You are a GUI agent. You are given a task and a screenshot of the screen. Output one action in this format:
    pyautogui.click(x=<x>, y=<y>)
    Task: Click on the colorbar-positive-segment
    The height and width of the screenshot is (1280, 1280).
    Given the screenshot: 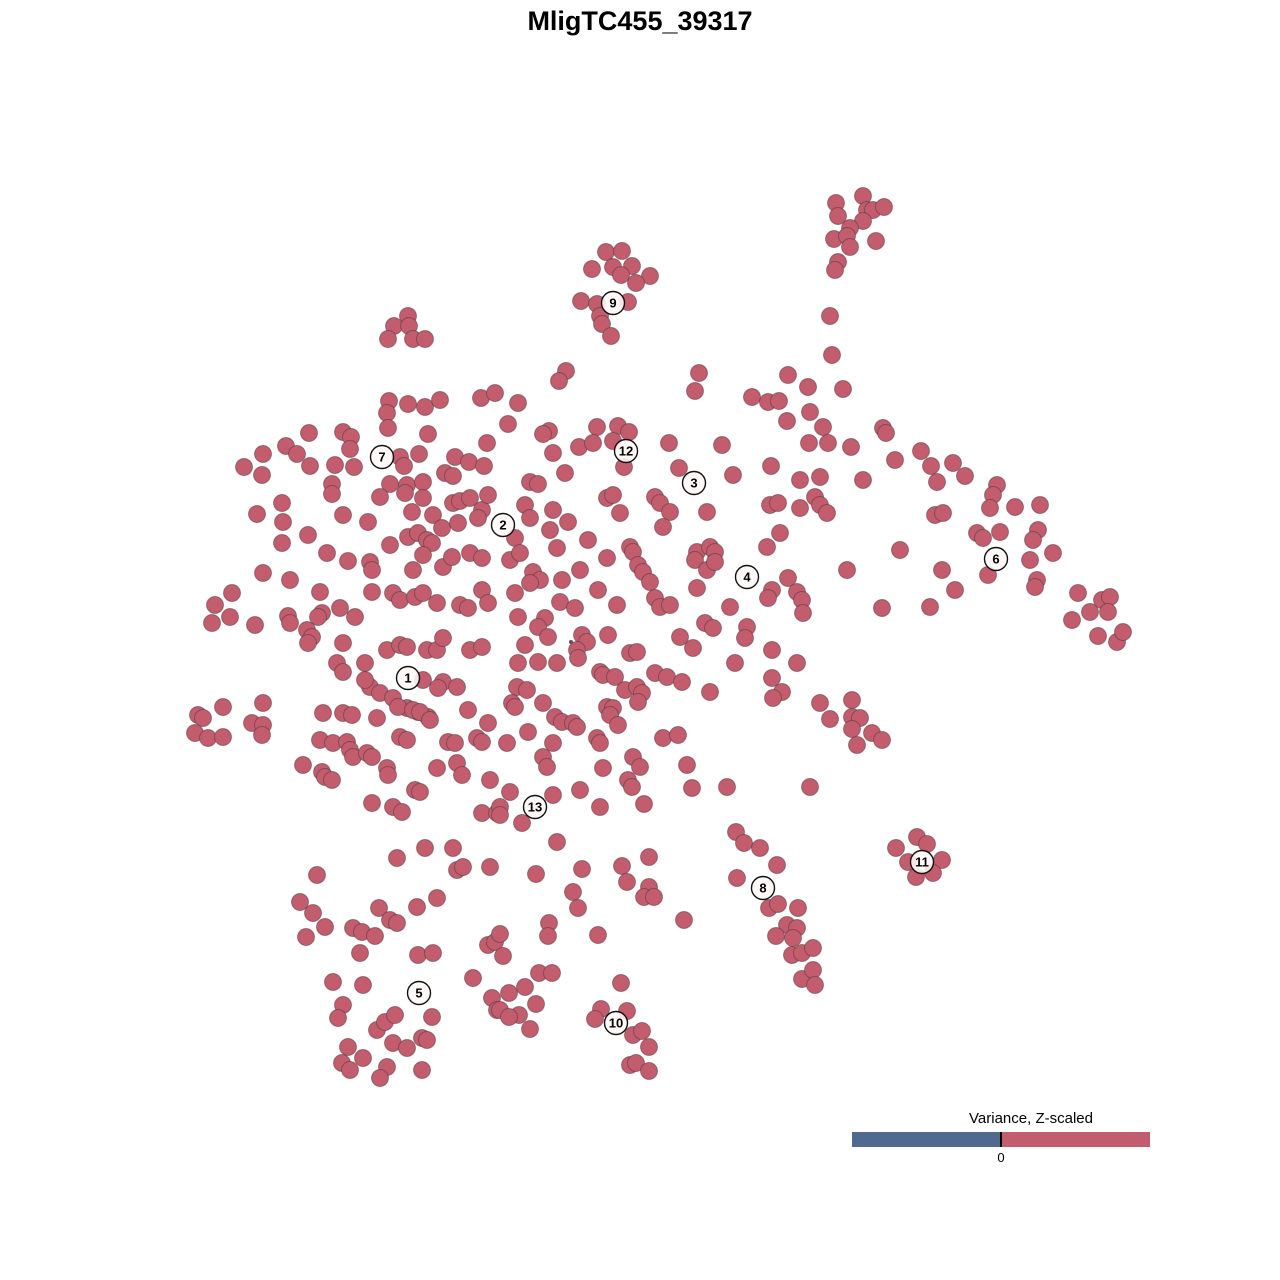 What is the action you would take?
    pyautogui.click(x=1075, y=1139)
    